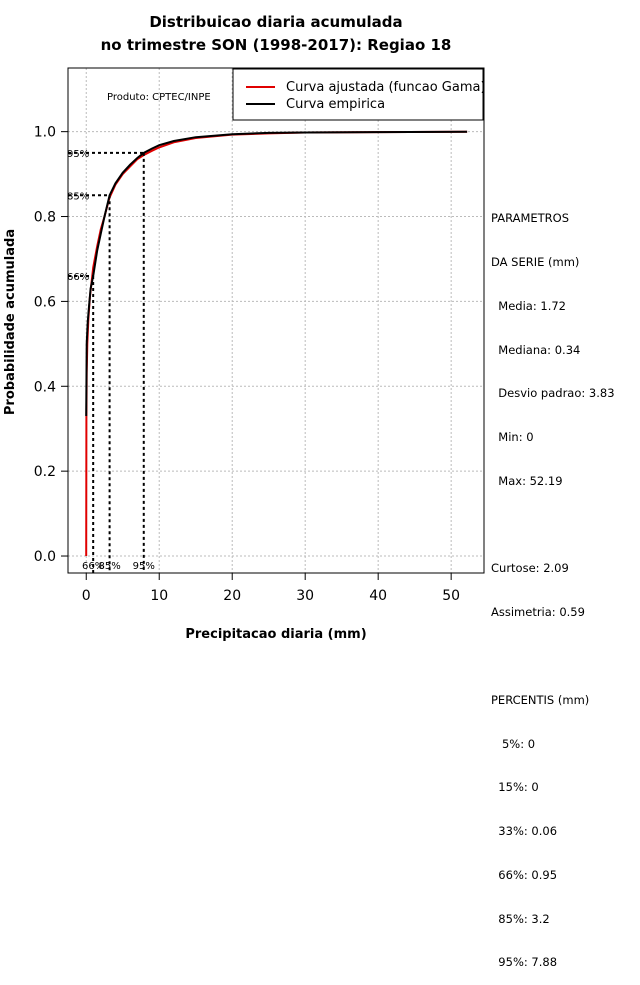  Describe the element at coordinates (93, 566) in the screenshot. I see `percentile-x-label: 66%` at that location.